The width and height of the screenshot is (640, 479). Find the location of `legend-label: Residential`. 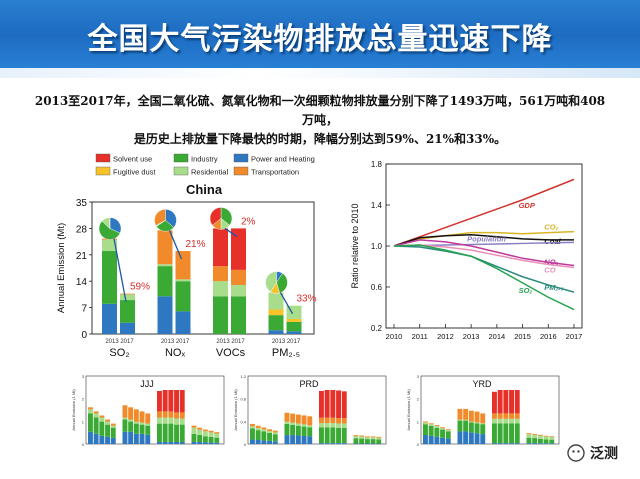

legend-label: Residential is located at coordinates (209, 172).